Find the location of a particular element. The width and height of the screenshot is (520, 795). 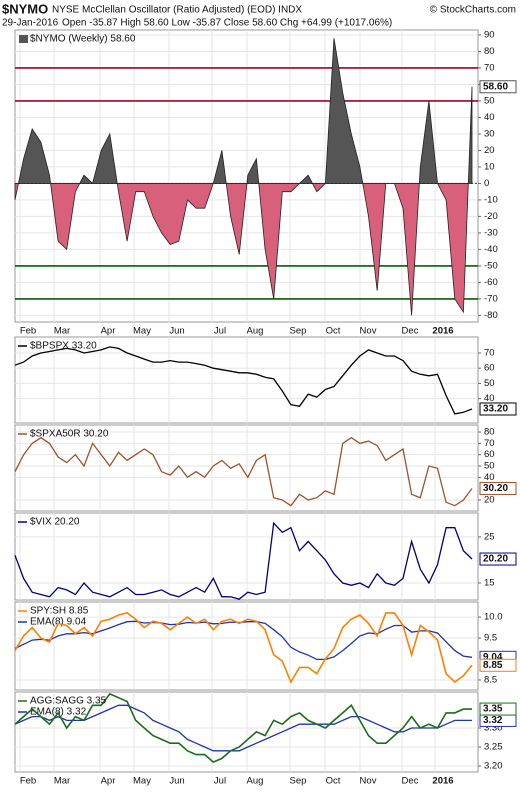

legend-label: AGG:SAGG 3.35 is located at coordinates (68, 701).